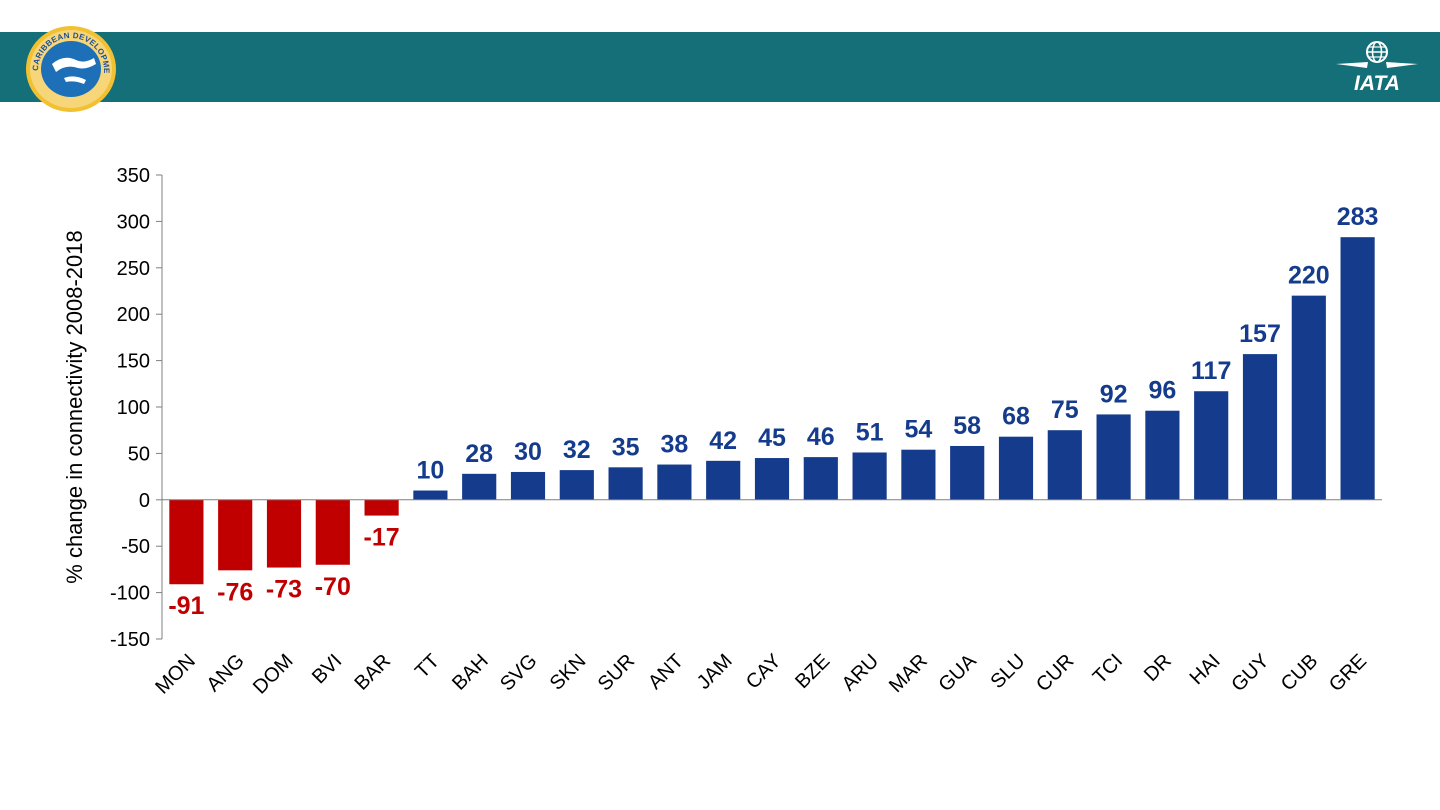 The height and width of the screenshot is (810, 1440). What do you see at coordinates (135, 547) in the screenshot?
I see `y-tick-label: -50` at bounding box center [135, 547].